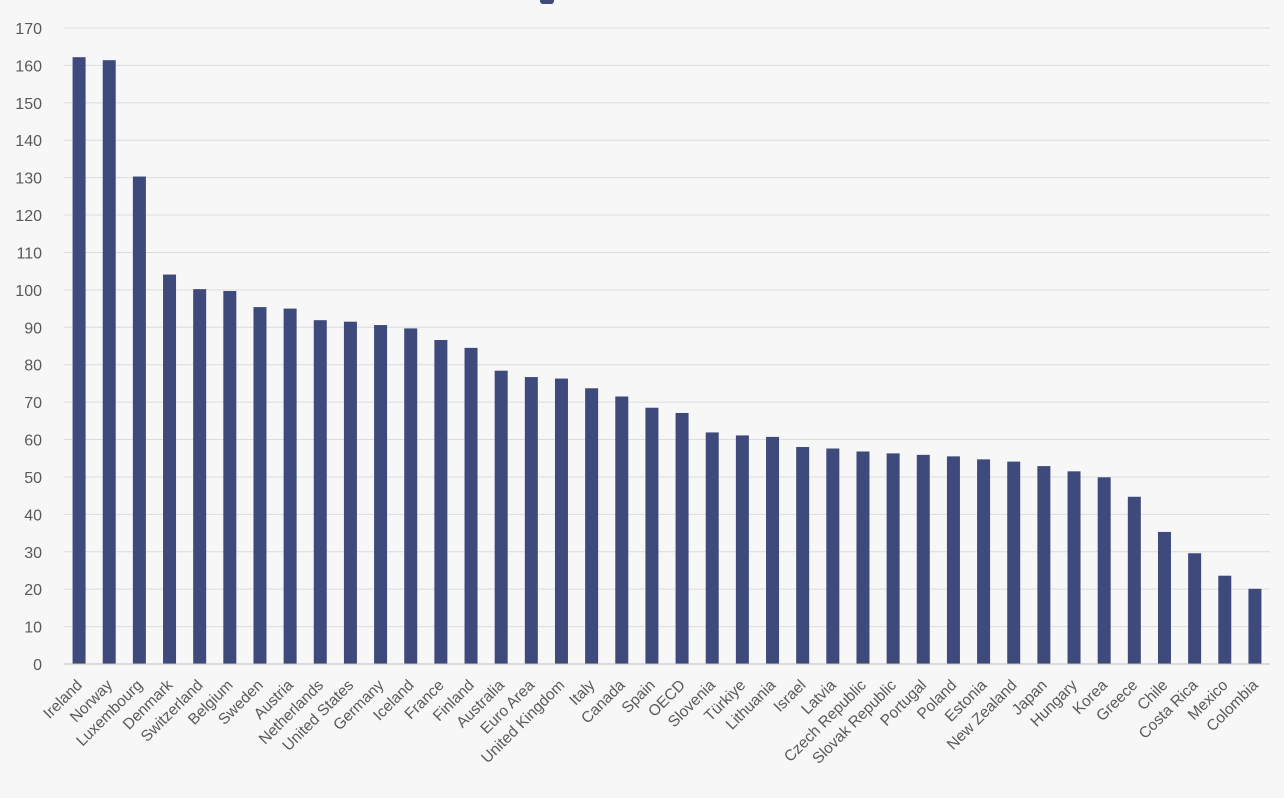  I want to click on y-tick-label: 90, so click(33, 328).